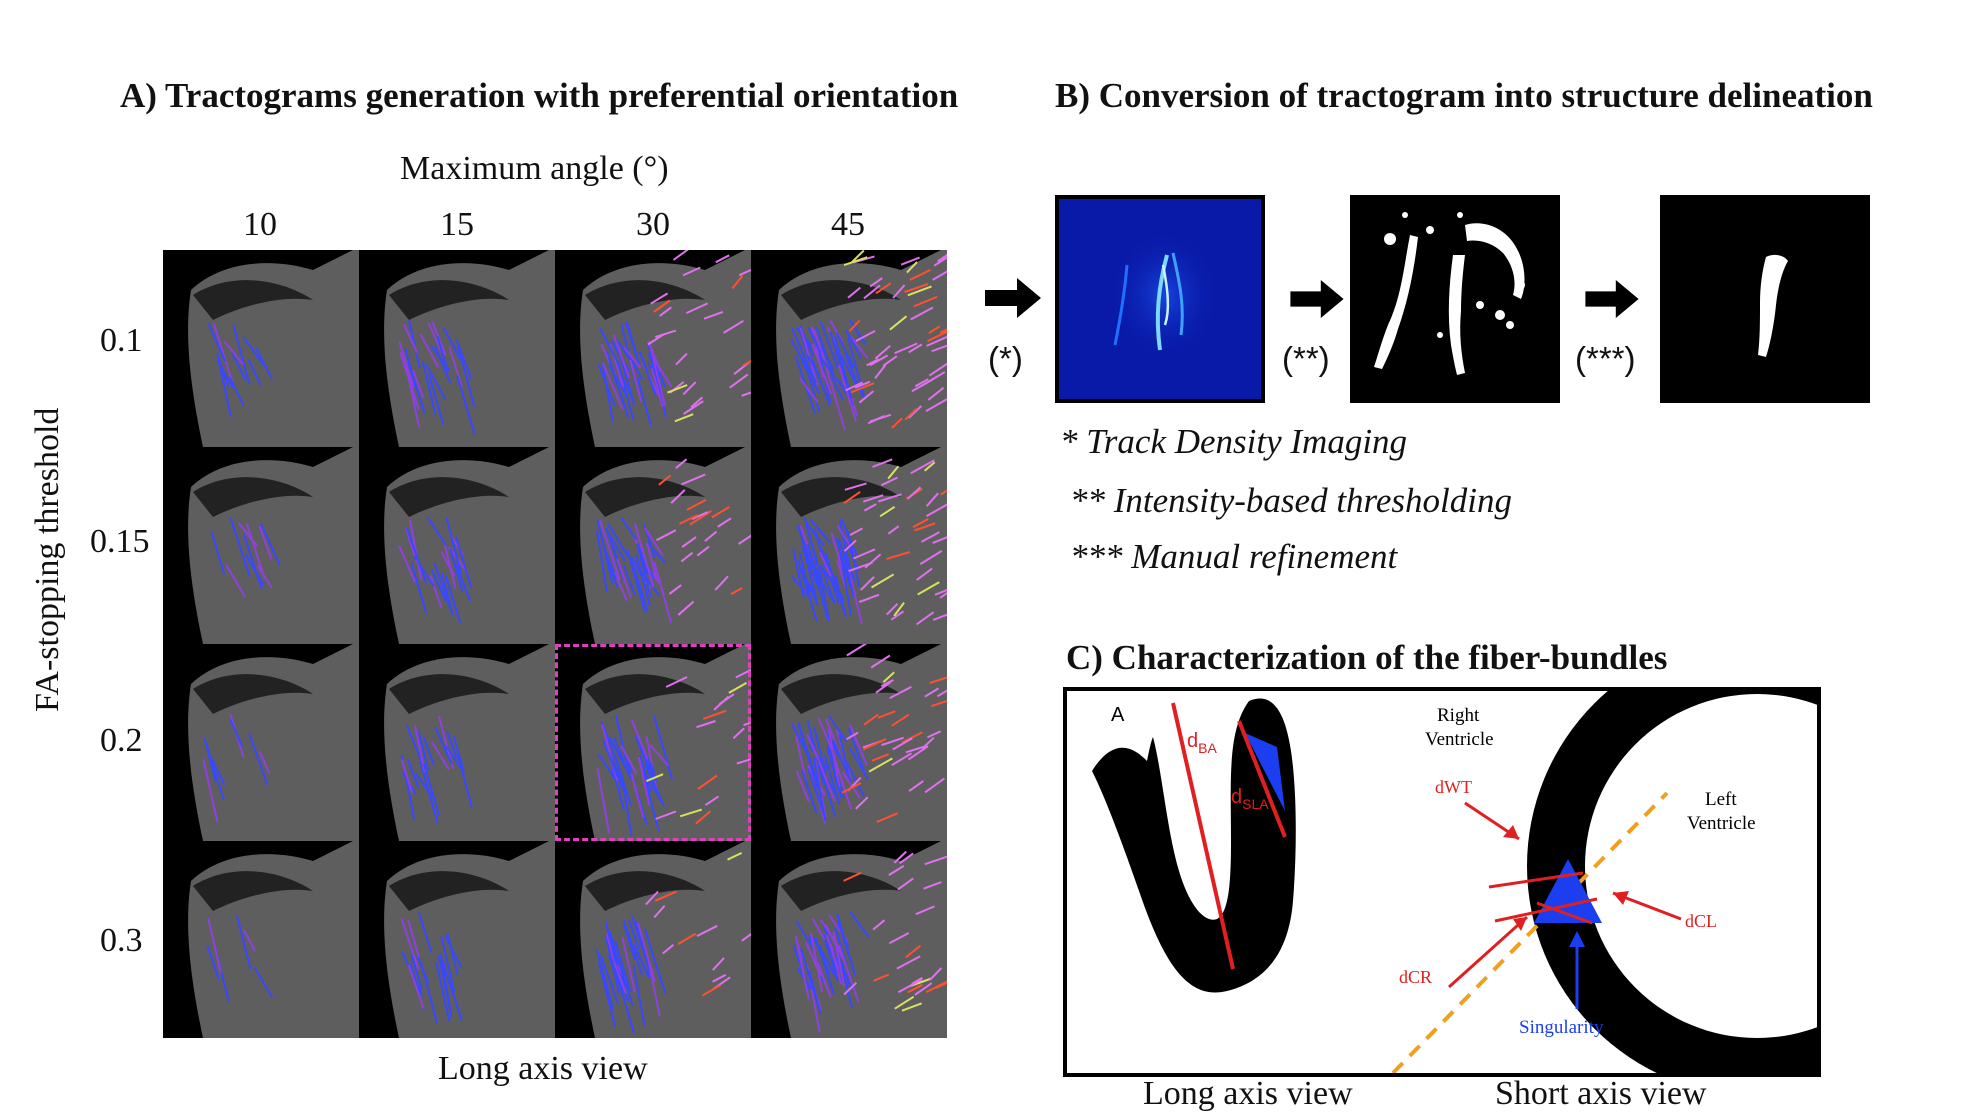 The image size is (1980, 1114). I want to click on long-axis-heart-shape, so click(1194, 845).